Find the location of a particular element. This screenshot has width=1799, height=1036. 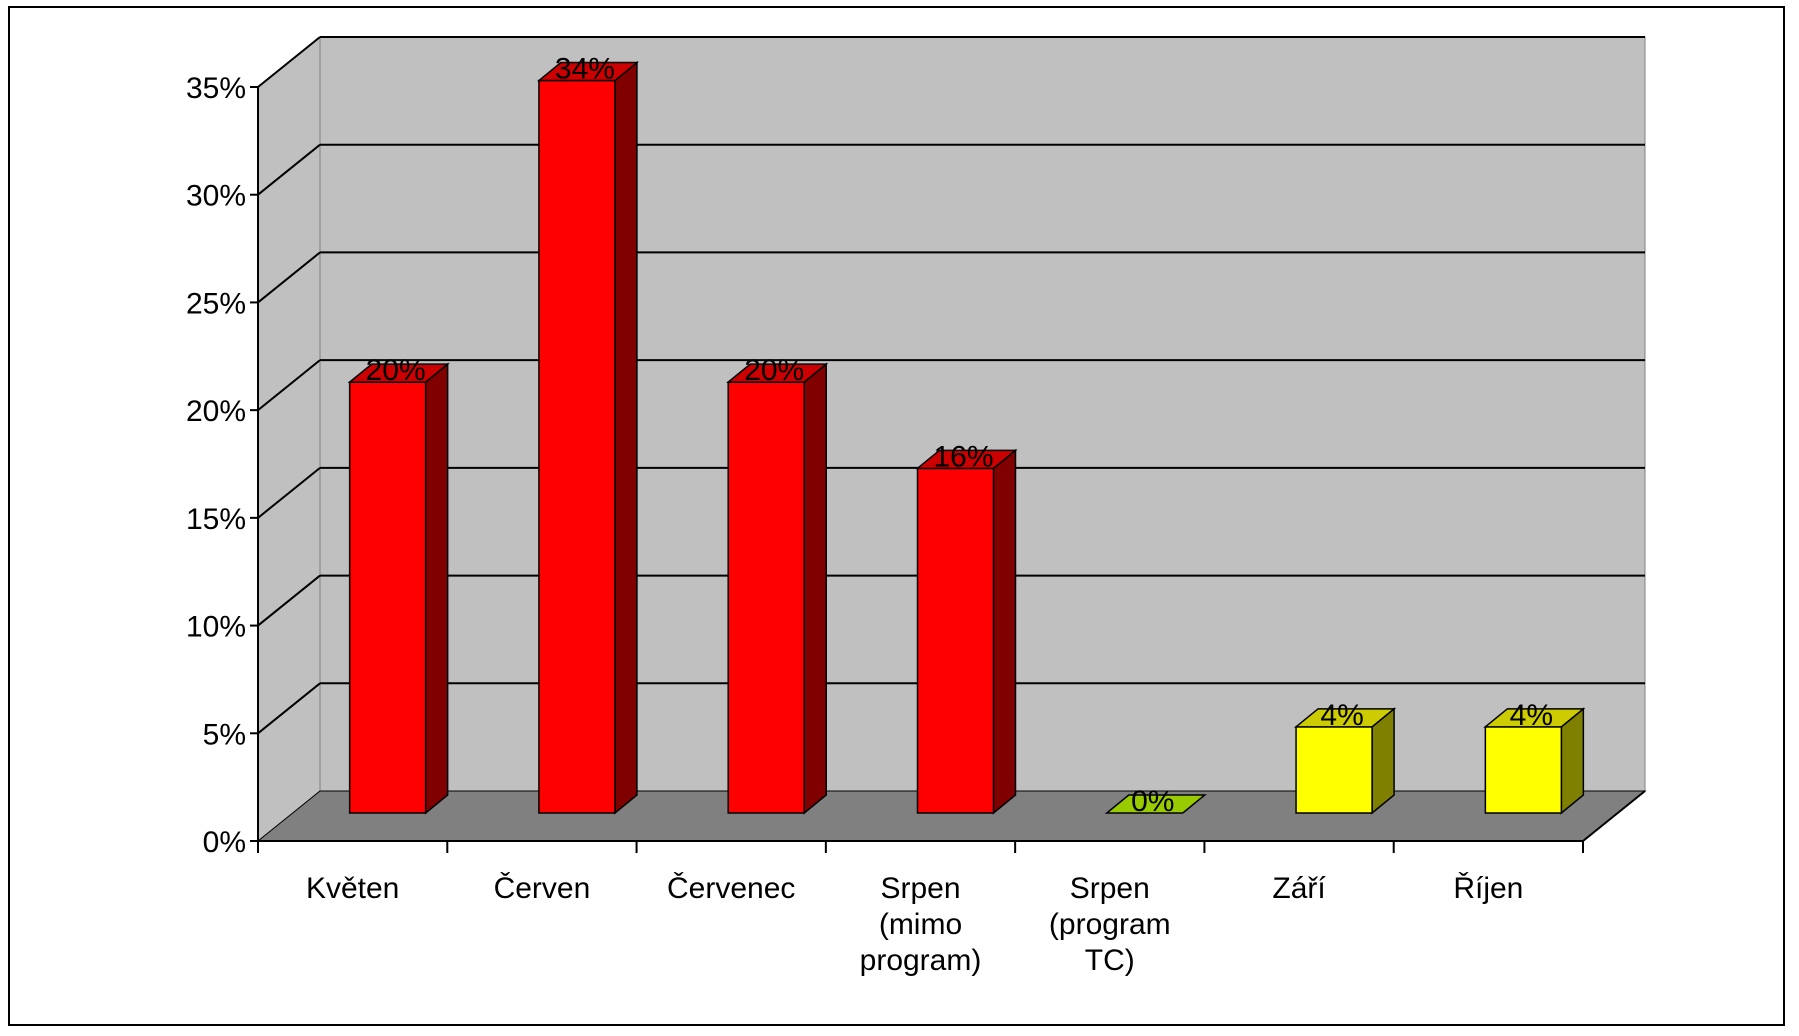

x-tick-label: (program is located at coordinates (1110, 924).